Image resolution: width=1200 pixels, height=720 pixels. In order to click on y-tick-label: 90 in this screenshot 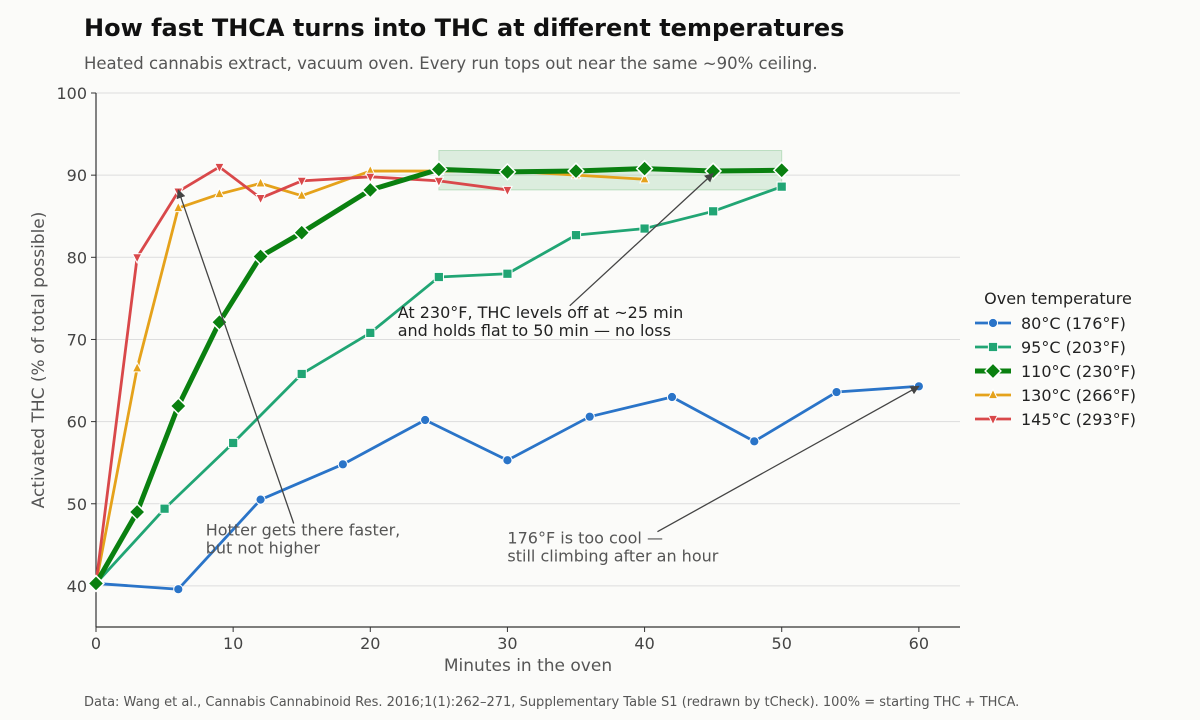, I will do `click(77, 175)`.